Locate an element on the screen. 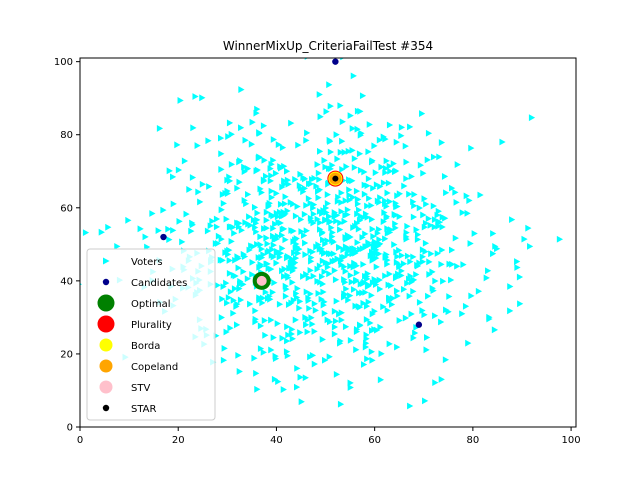 This screenshot has width=640, height=480. x-tick-label: 80 is located at coordinates (473, 440).